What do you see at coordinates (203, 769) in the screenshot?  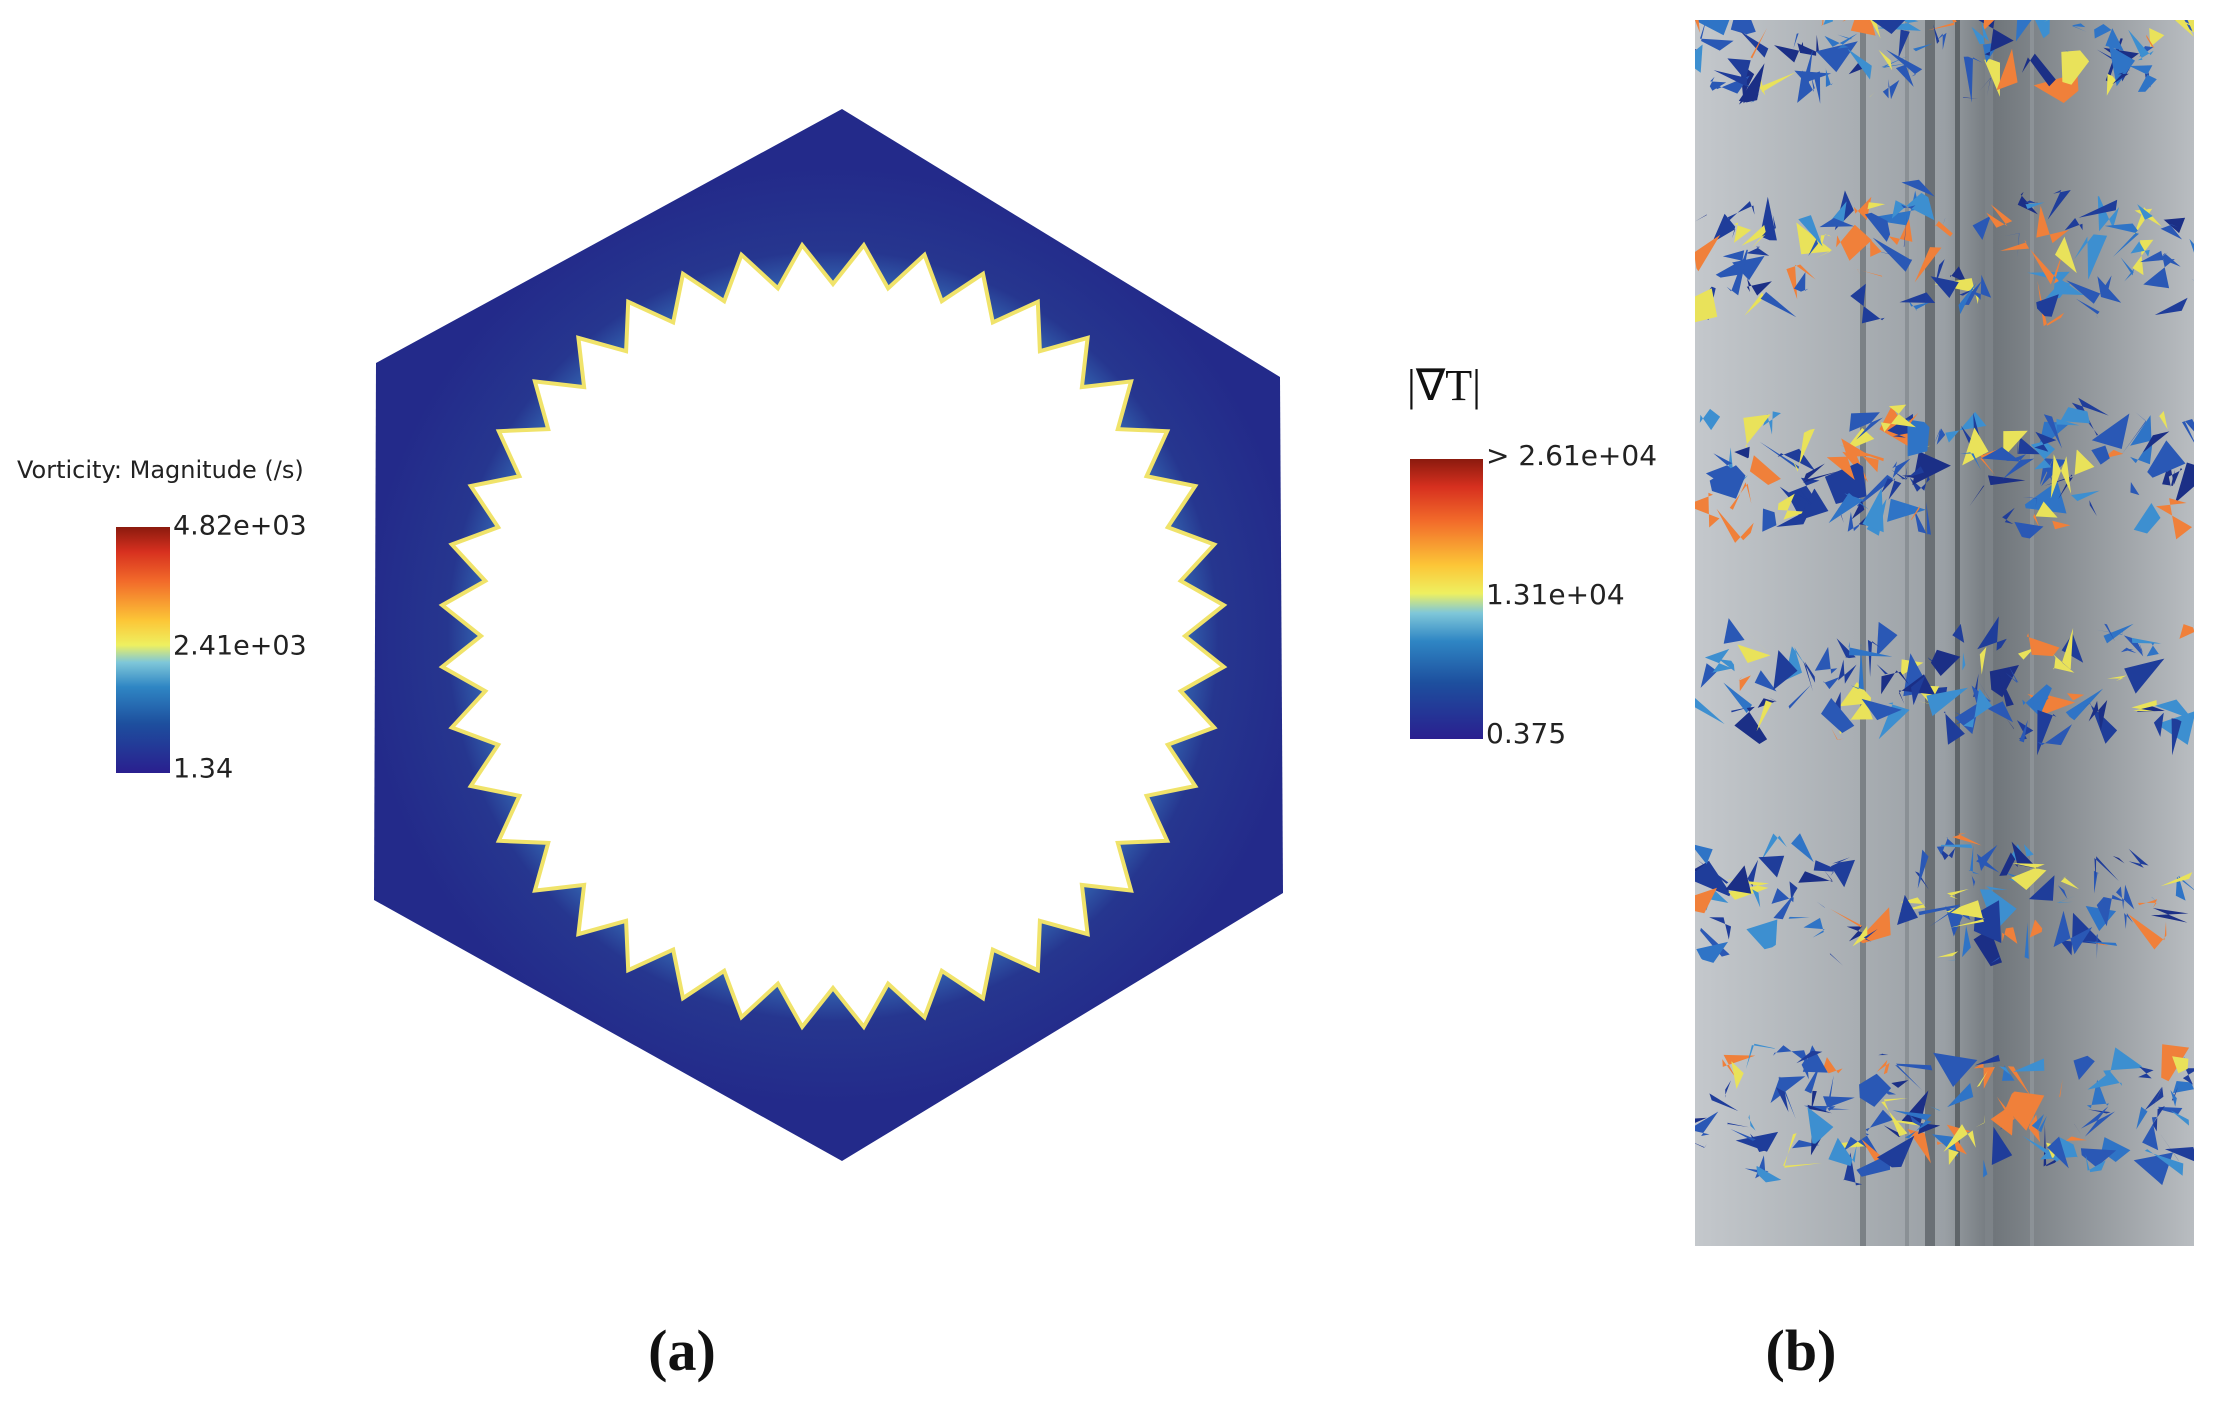 I see `colorbar-label: 1.34` at bounding box center [203, 769].